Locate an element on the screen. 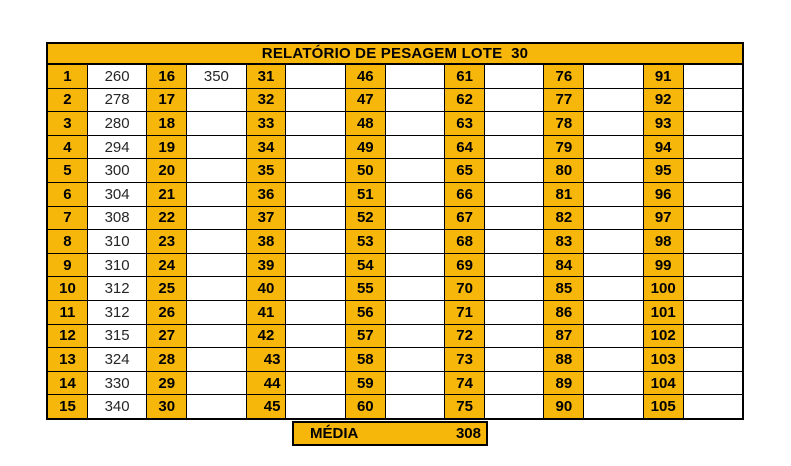 This screenshot has width=791, height=466. entry-value-cell: 324 is located at coordinates (117, 359).